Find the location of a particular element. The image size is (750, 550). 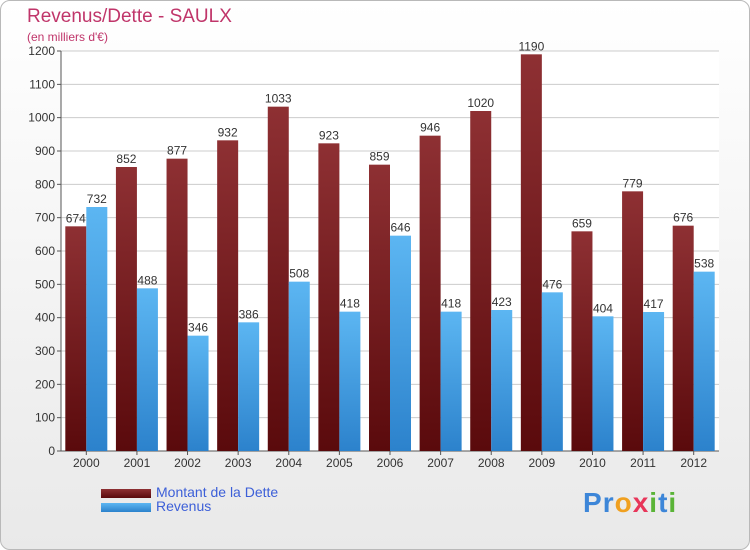

x-tick-label: 2004 is located at coordinates (288, 463).